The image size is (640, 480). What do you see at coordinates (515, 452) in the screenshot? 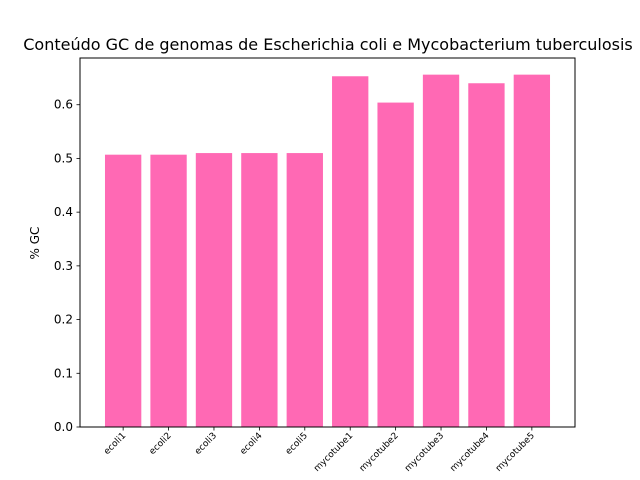
I see `x-tick-label: mycotube5` at bounding box center [515, 452].